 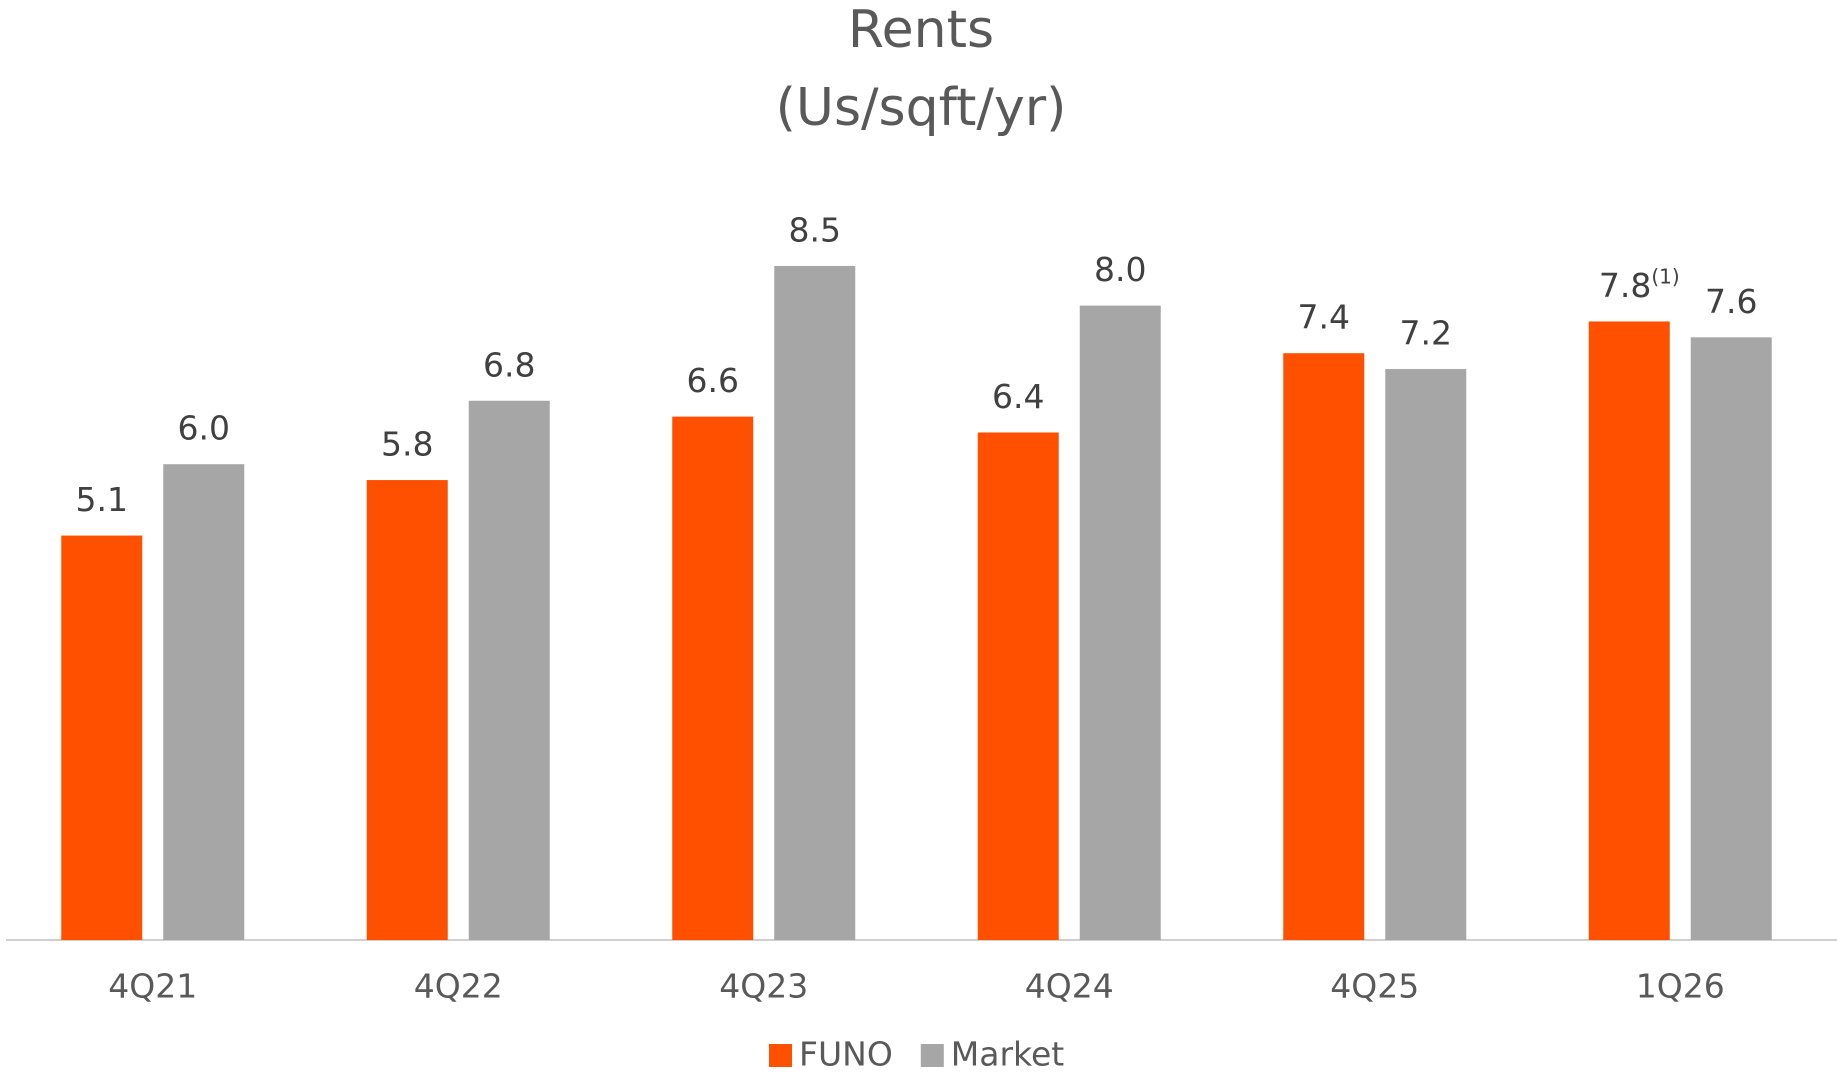 I want to click on x-tick-label: 4Q25, so click(x=1374, y=986).